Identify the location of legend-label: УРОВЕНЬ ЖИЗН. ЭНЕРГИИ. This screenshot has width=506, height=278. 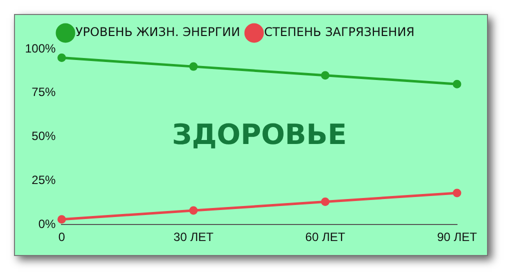
(157, 32).